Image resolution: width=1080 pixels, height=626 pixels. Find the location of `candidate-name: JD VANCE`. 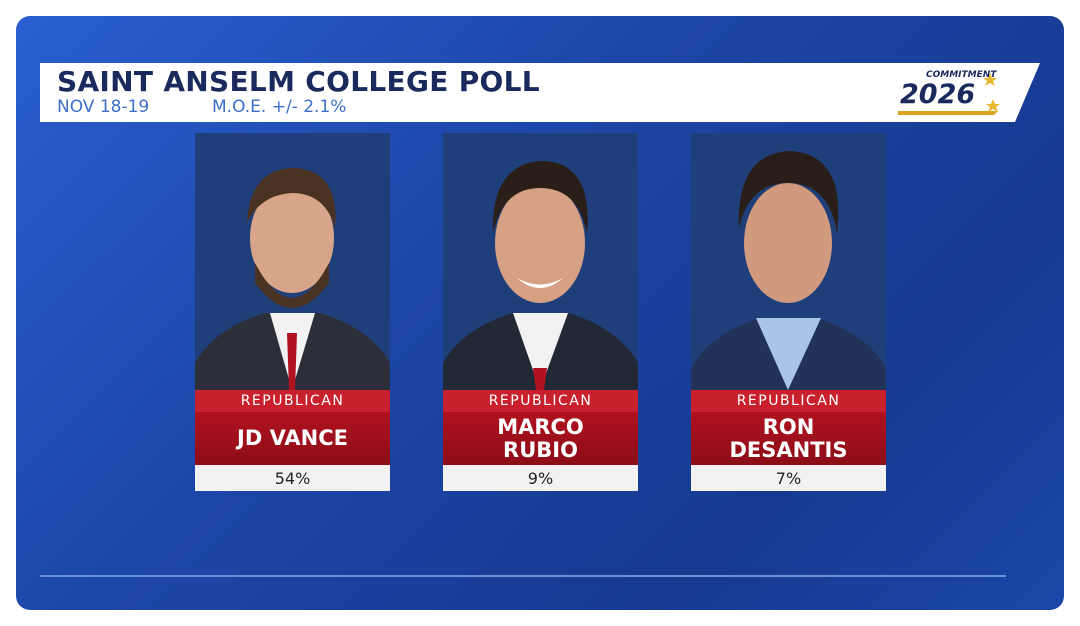

candidate-name: JD VANCE is located at coordinates (292, 438).